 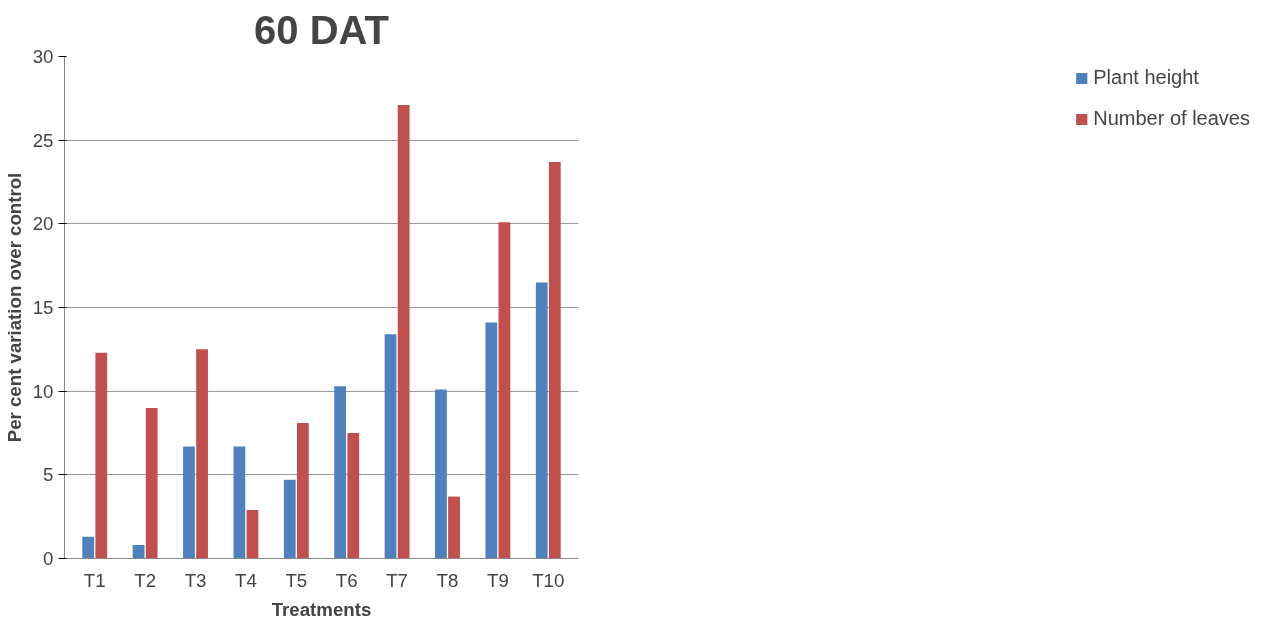 What do you see at coordinates (43, 391) in the screenshot?
I see `y-tick-label: 10` at bounding box center [43, 391].